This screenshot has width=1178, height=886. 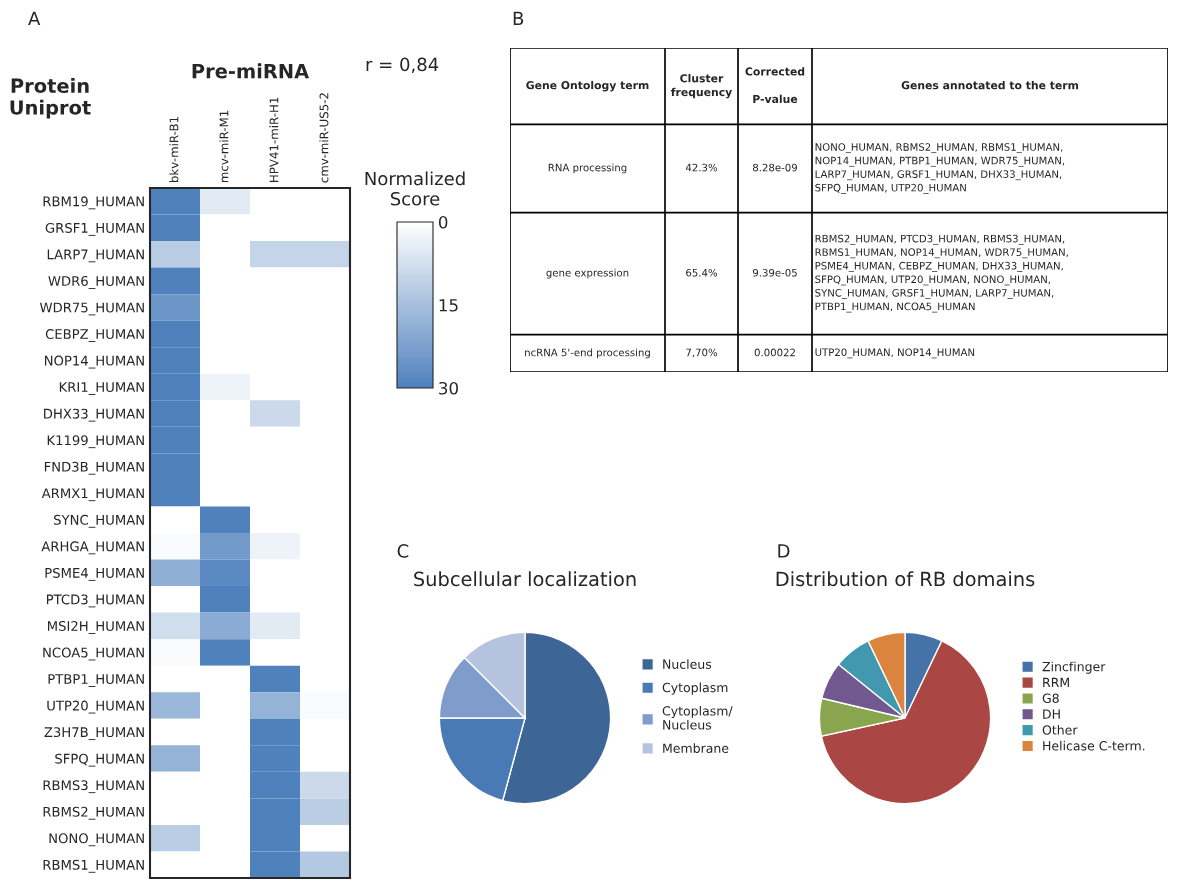 I want to click on y-tick-label: PTCD3_HUMAN, so click(x=95, y=601).